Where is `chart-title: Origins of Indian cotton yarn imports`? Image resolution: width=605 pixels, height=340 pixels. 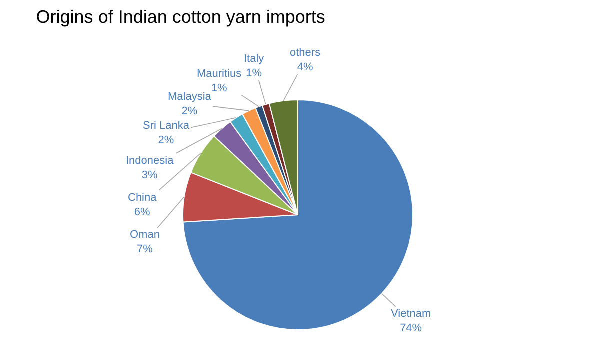 chart-title: Origins of Indian cotton yarn imports is located at coordinates (181, 16).